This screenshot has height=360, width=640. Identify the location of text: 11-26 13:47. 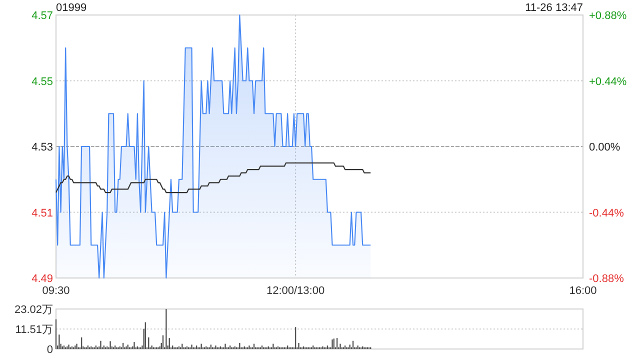
(554, 8).